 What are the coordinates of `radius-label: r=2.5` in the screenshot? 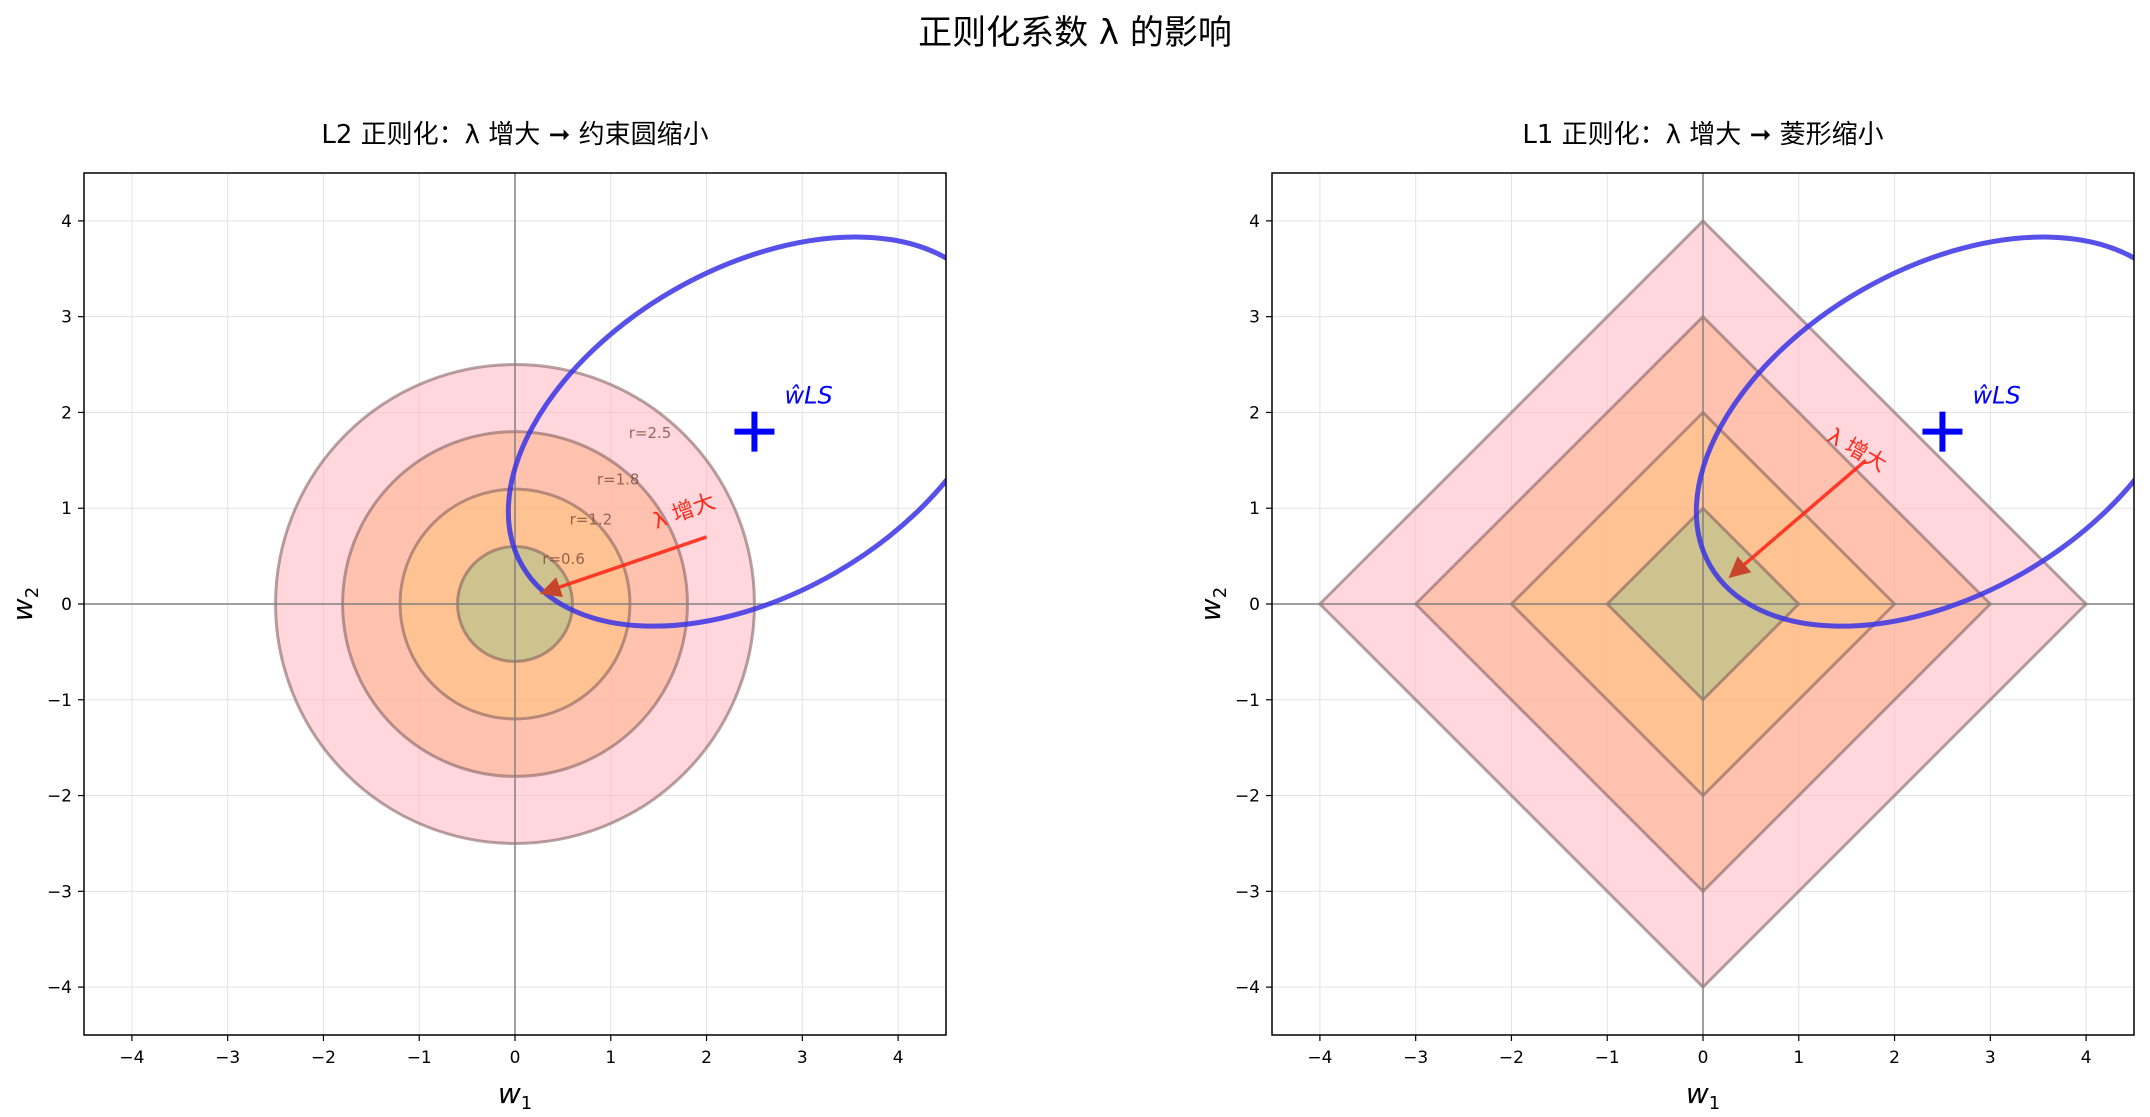 It's located at (650, 433).